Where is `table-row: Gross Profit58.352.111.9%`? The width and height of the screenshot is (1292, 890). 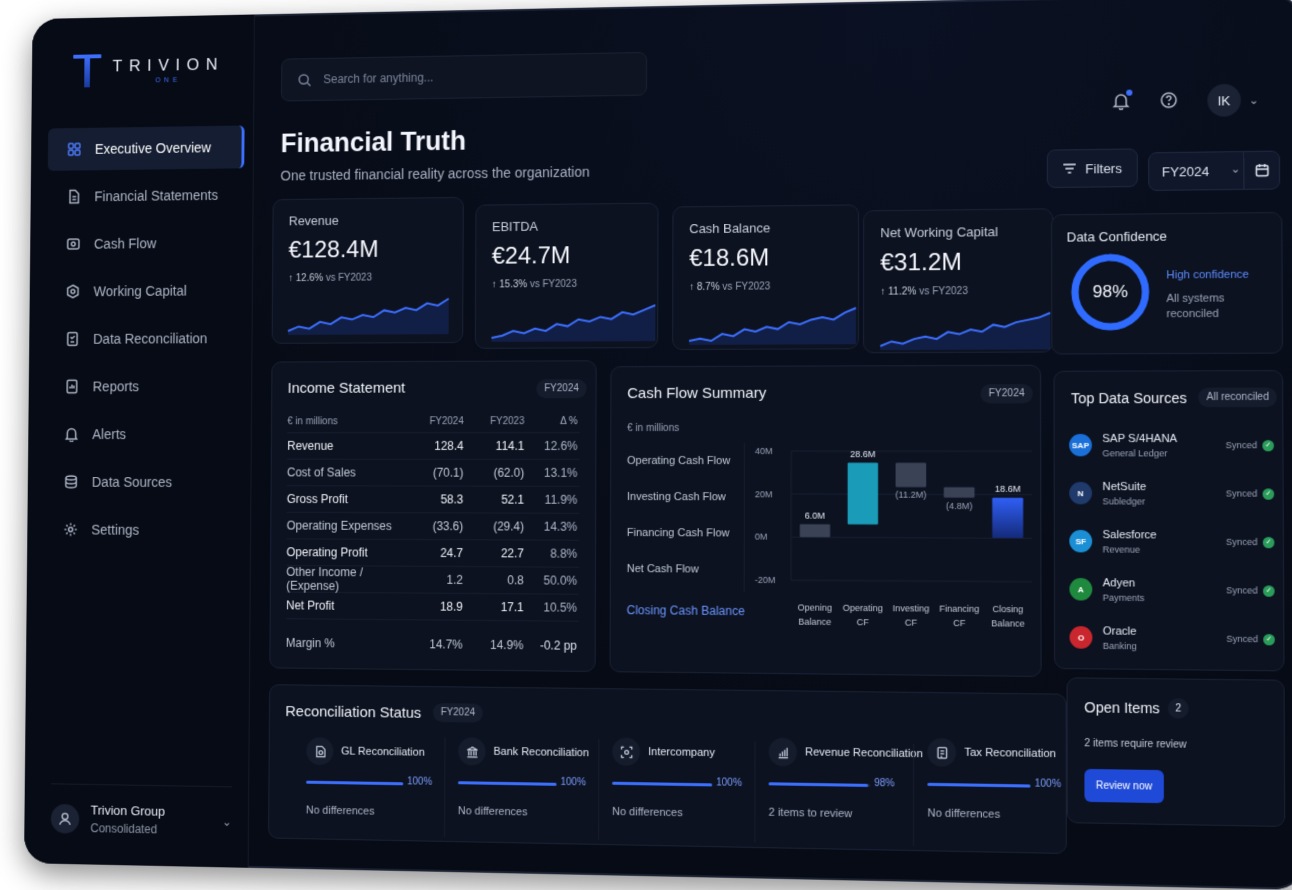
table-row: Gross Profit58.352.111.9% is located at coordinates (433, 500).